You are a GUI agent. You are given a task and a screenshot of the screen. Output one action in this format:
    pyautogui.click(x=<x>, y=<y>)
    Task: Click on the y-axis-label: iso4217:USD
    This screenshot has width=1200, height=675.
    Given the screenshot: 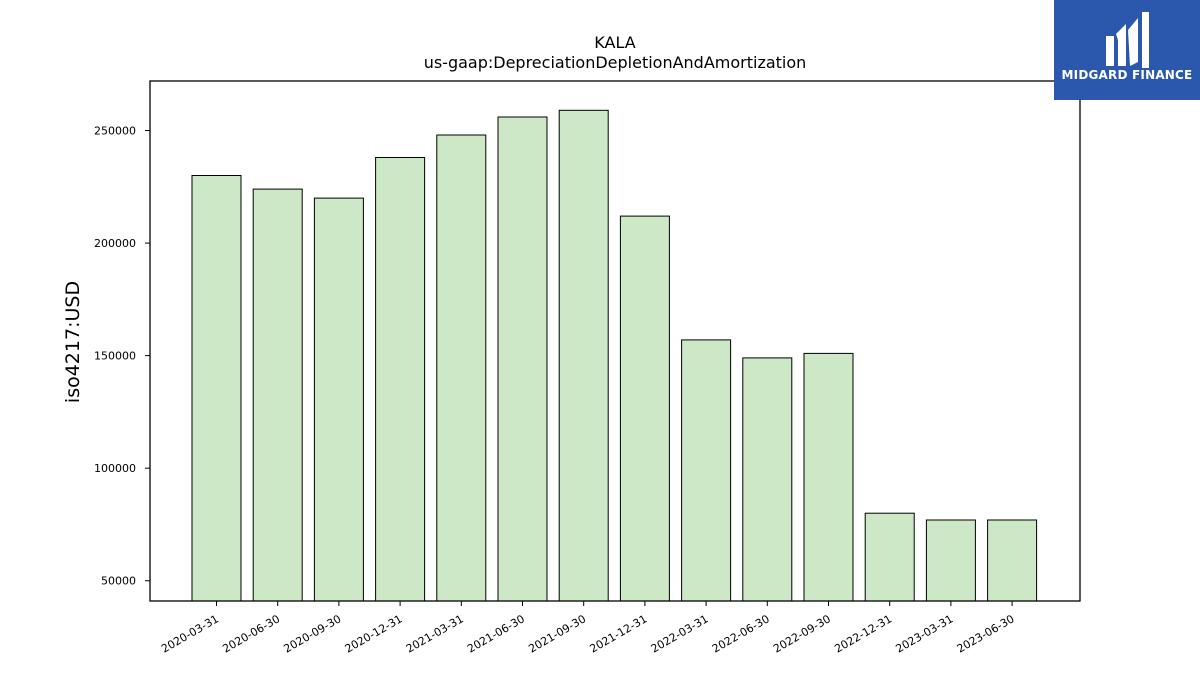 What is the action you would take?
    pyautogui.click(x=73, y=342)
    